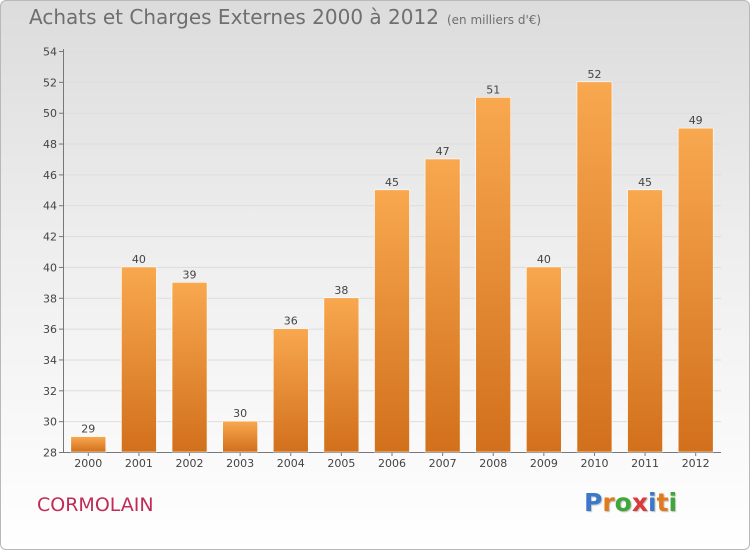 This screenshot has height=550, width=750. I want to click on bar-2000, so click(88, 444).